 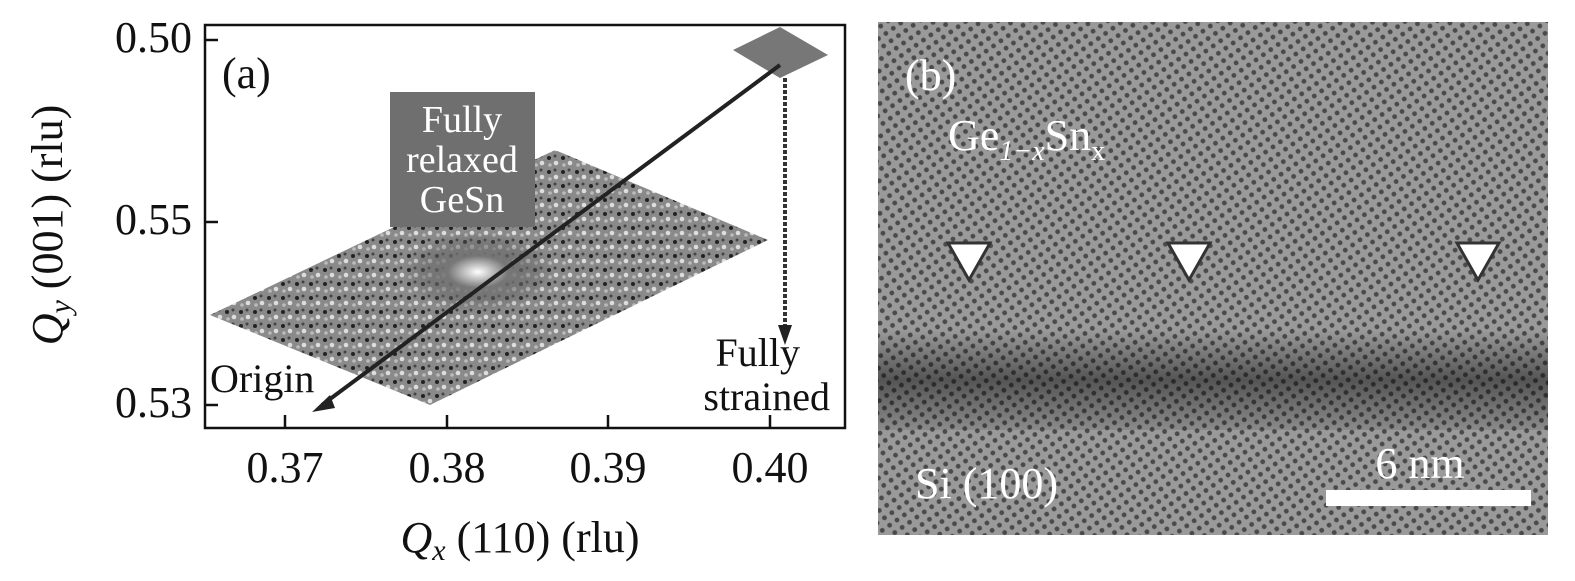 I want to click on panel-label: (a), so click(x=246, y=73).